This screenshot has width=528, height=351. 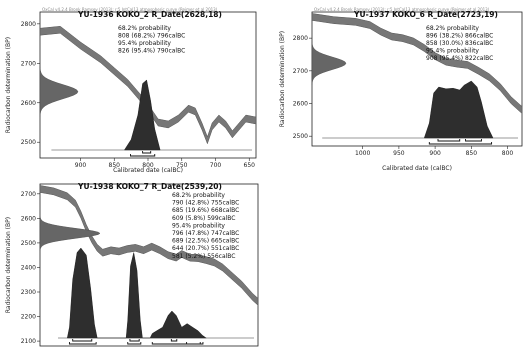 What do you see at coordinates (149, 14) in the screenshot?
I see `chart-title: YU-1936 KOKO_2 R_Date(2628,18)` at bounding box center [149, 14].